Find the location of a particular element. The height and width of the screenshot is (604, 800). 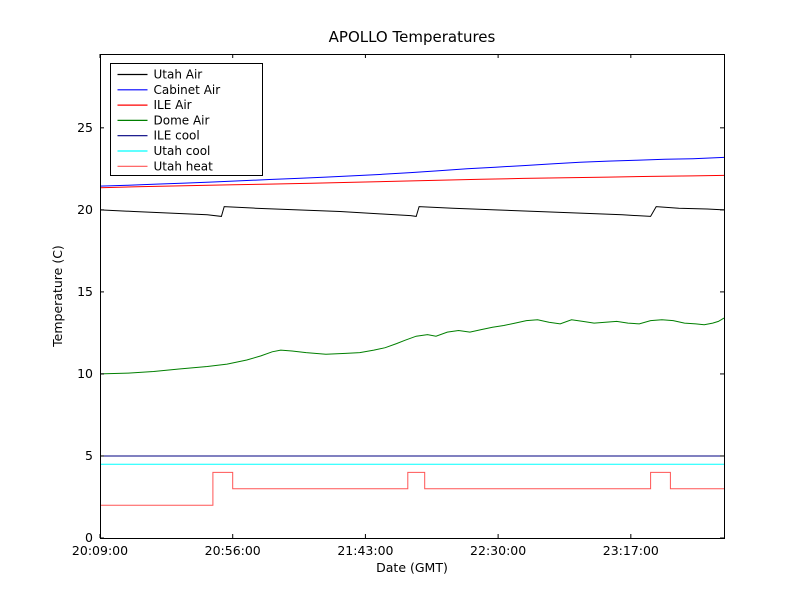

x-tick-label: 20:56:00 is located at coordinates (233, 550).